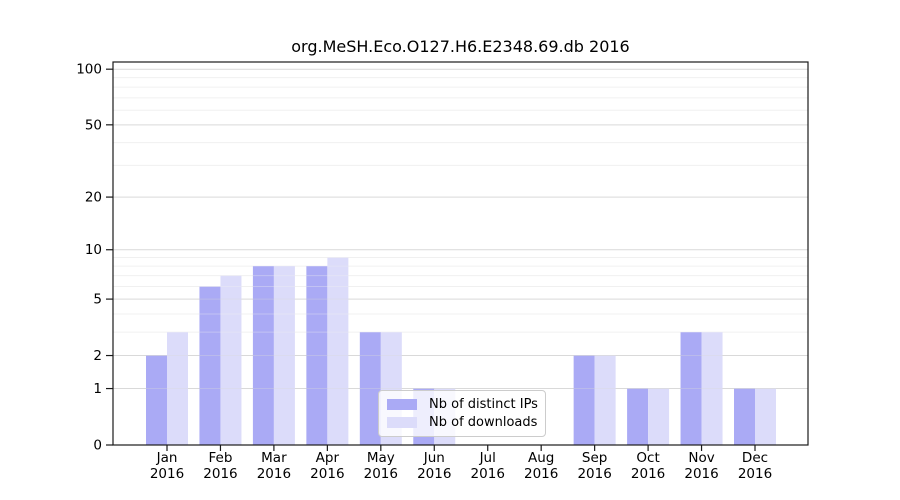 The height and width of the screenshot is (500, 900). I want to click on bar-distinct-ips-oct, so click(638, 416).